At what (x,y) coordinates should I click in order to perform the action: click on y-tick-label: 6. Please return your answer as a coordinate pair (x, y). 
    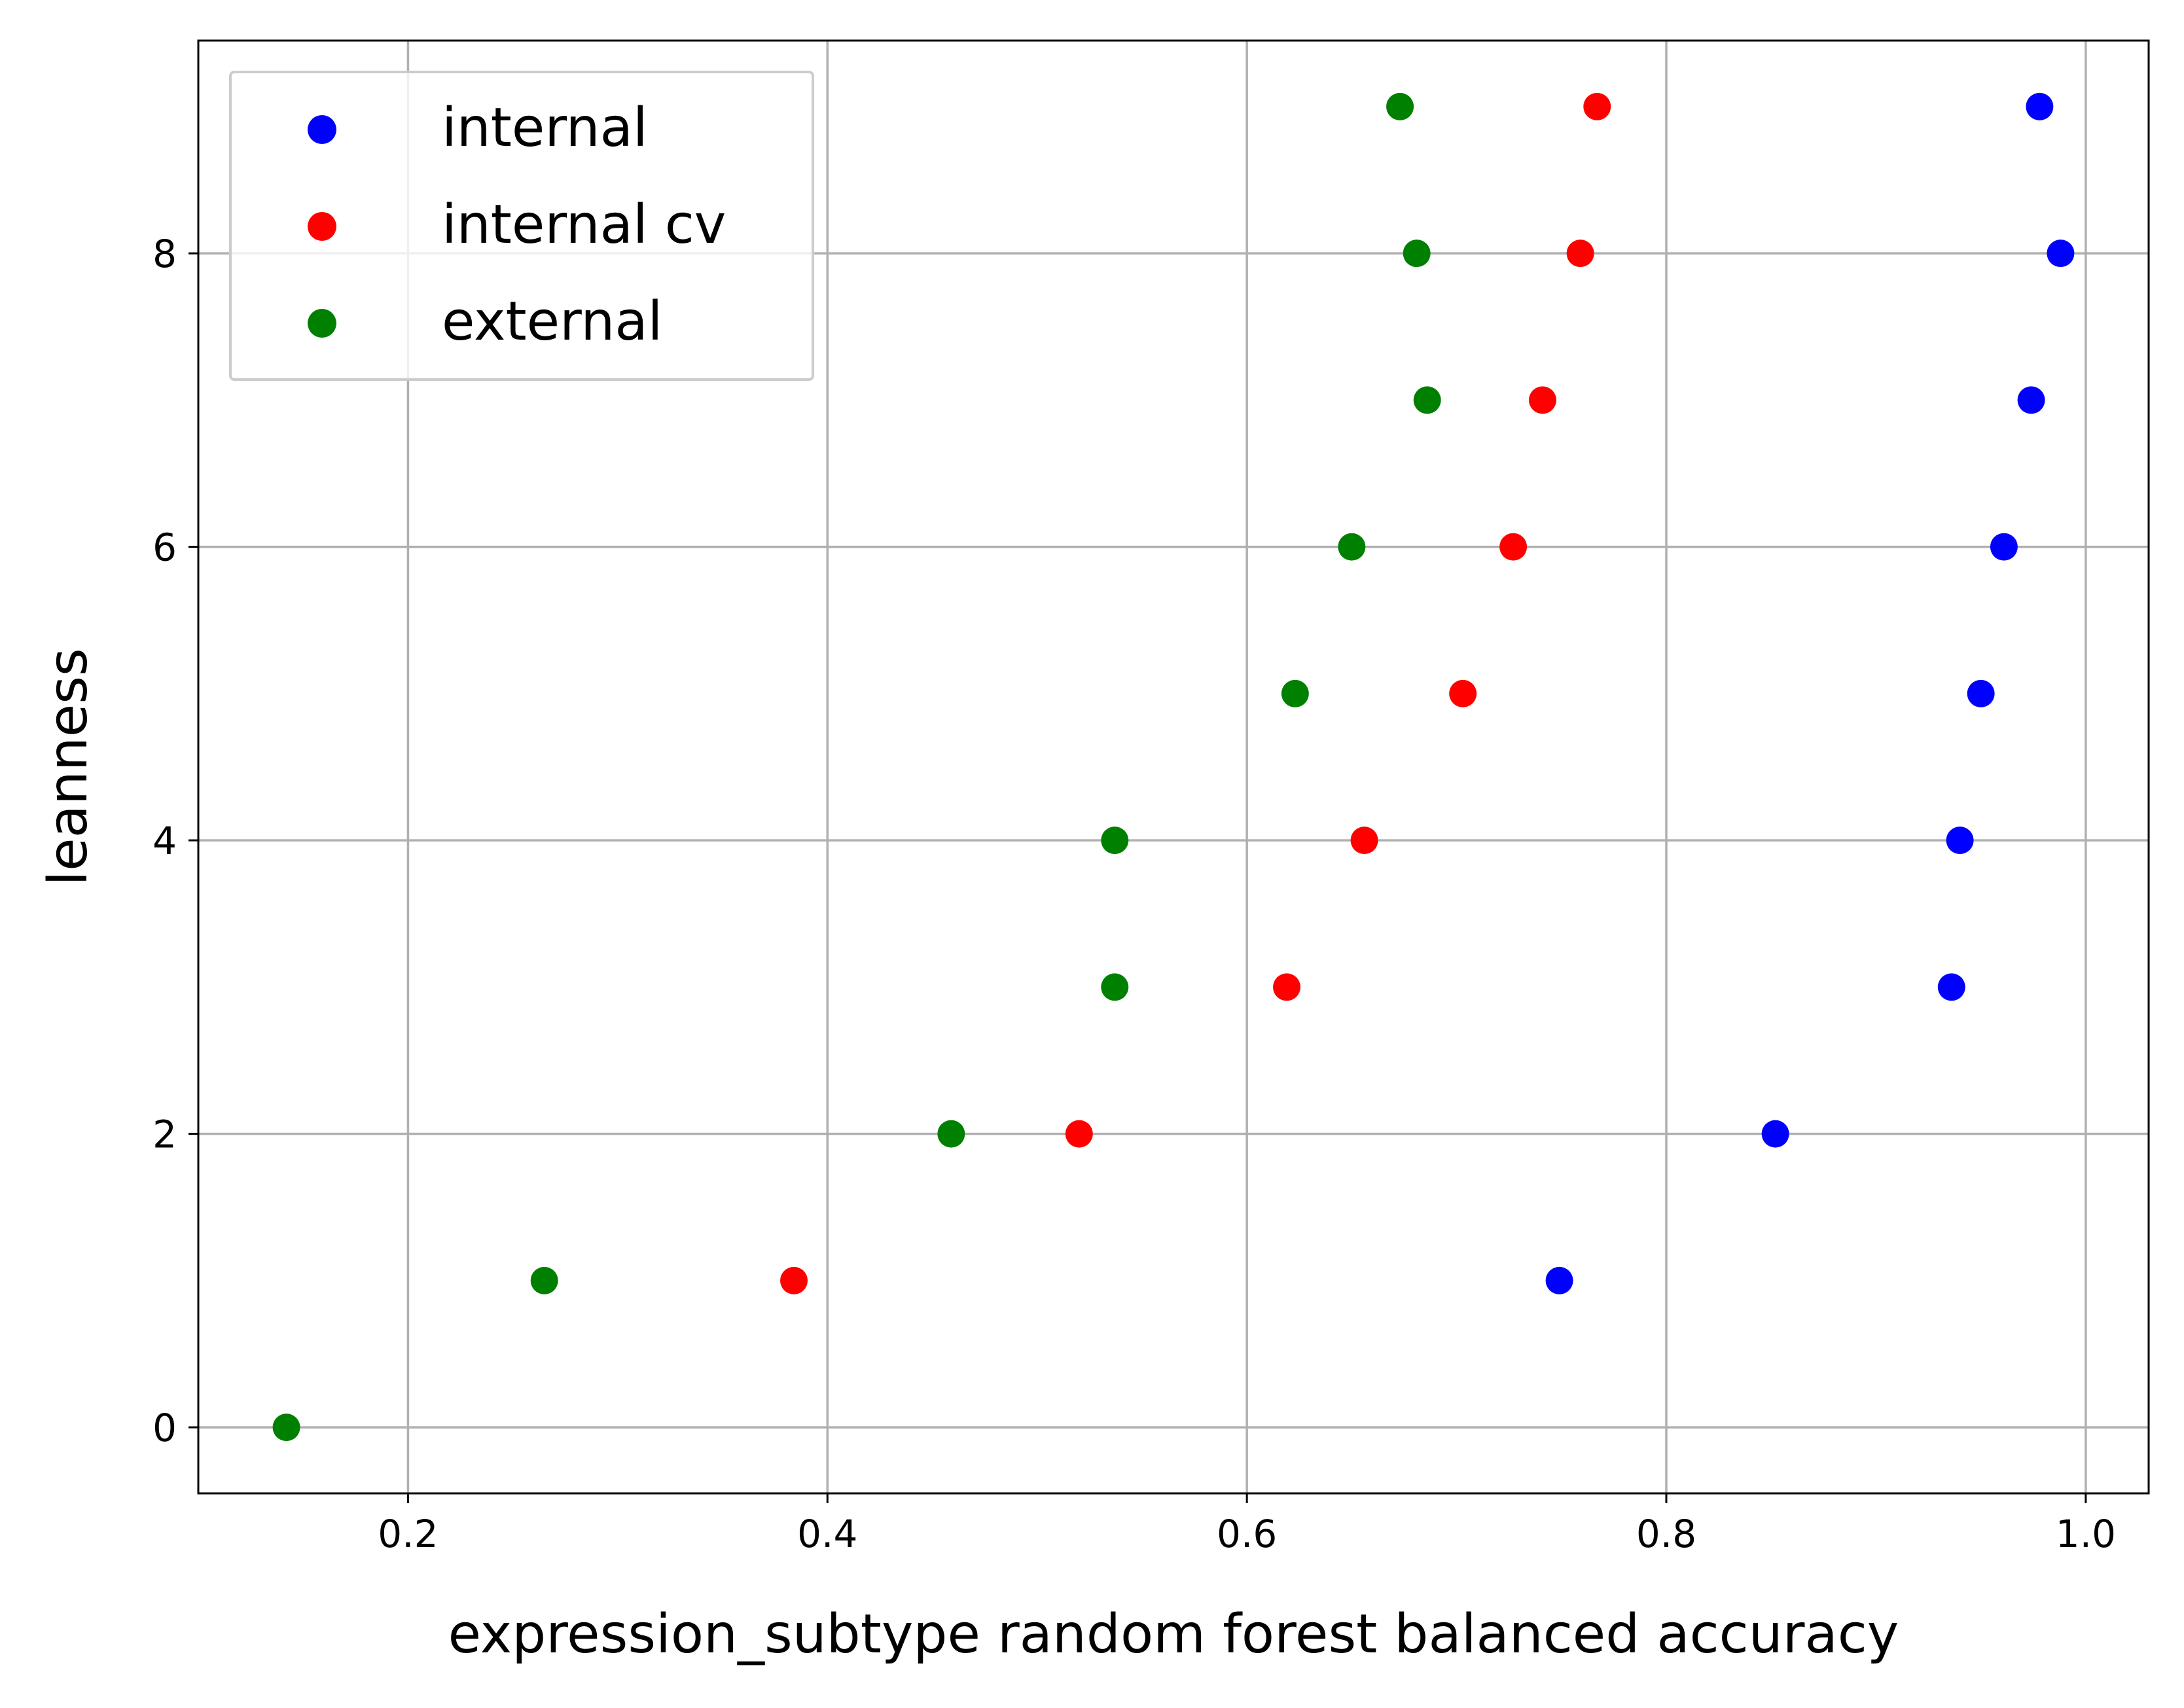
    Looking at the image, I should click on (164, 547).